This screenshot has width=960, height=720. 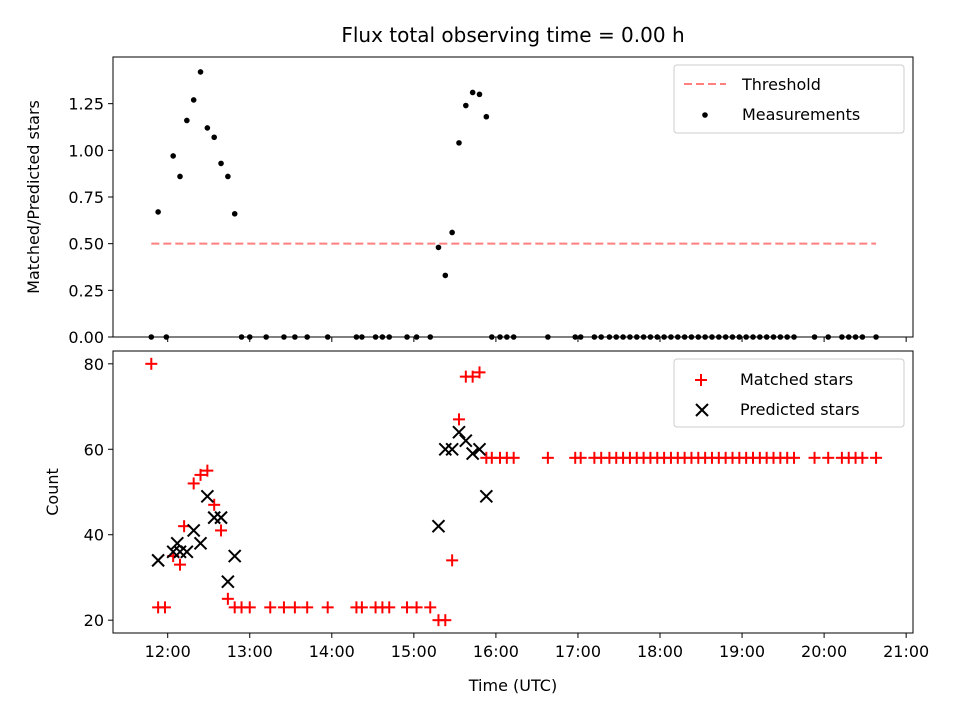 What do you see at coordinates (52, 492) in the screenshot?
I see `count-y-axis-label: Count` at bounding box center [52, 492].